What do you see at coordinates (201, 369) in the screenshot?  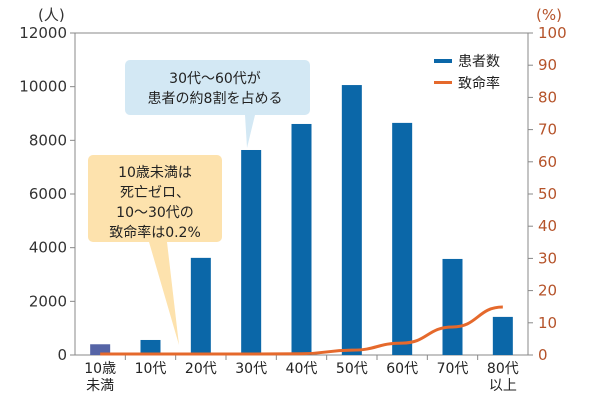 I see `x-tick-label: 20代` at bounding box center [201, 369].